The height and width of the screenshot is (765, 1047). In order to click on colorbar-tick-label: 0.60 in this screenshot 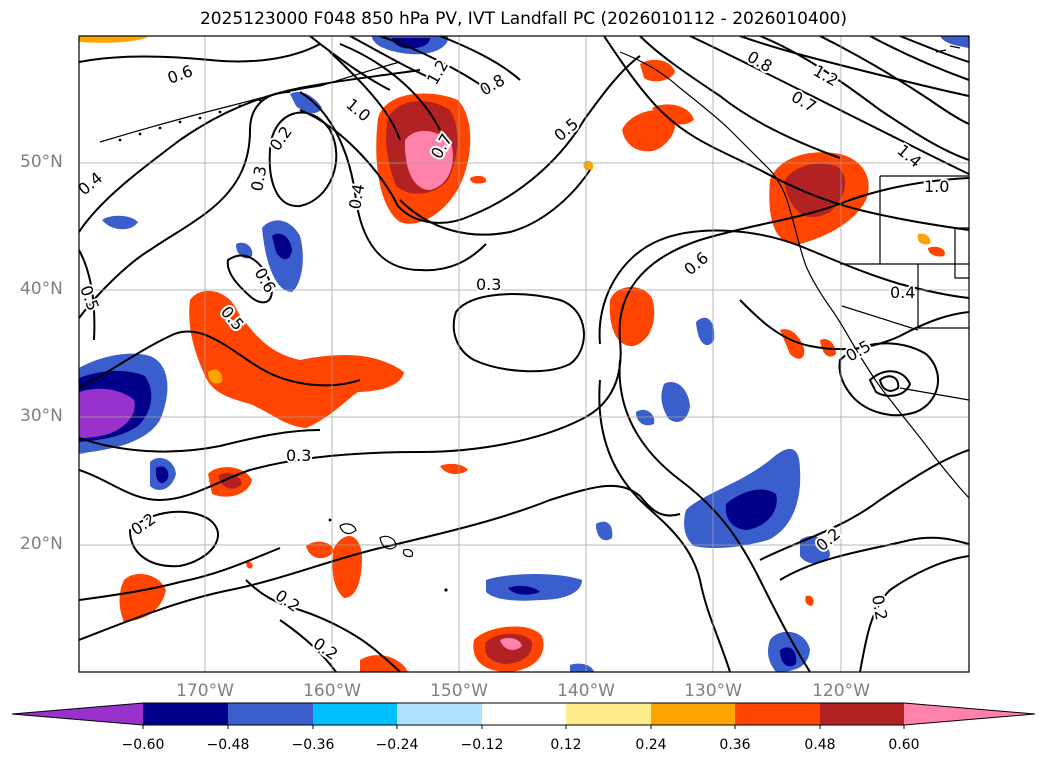, I will do `click(904, 745)`.